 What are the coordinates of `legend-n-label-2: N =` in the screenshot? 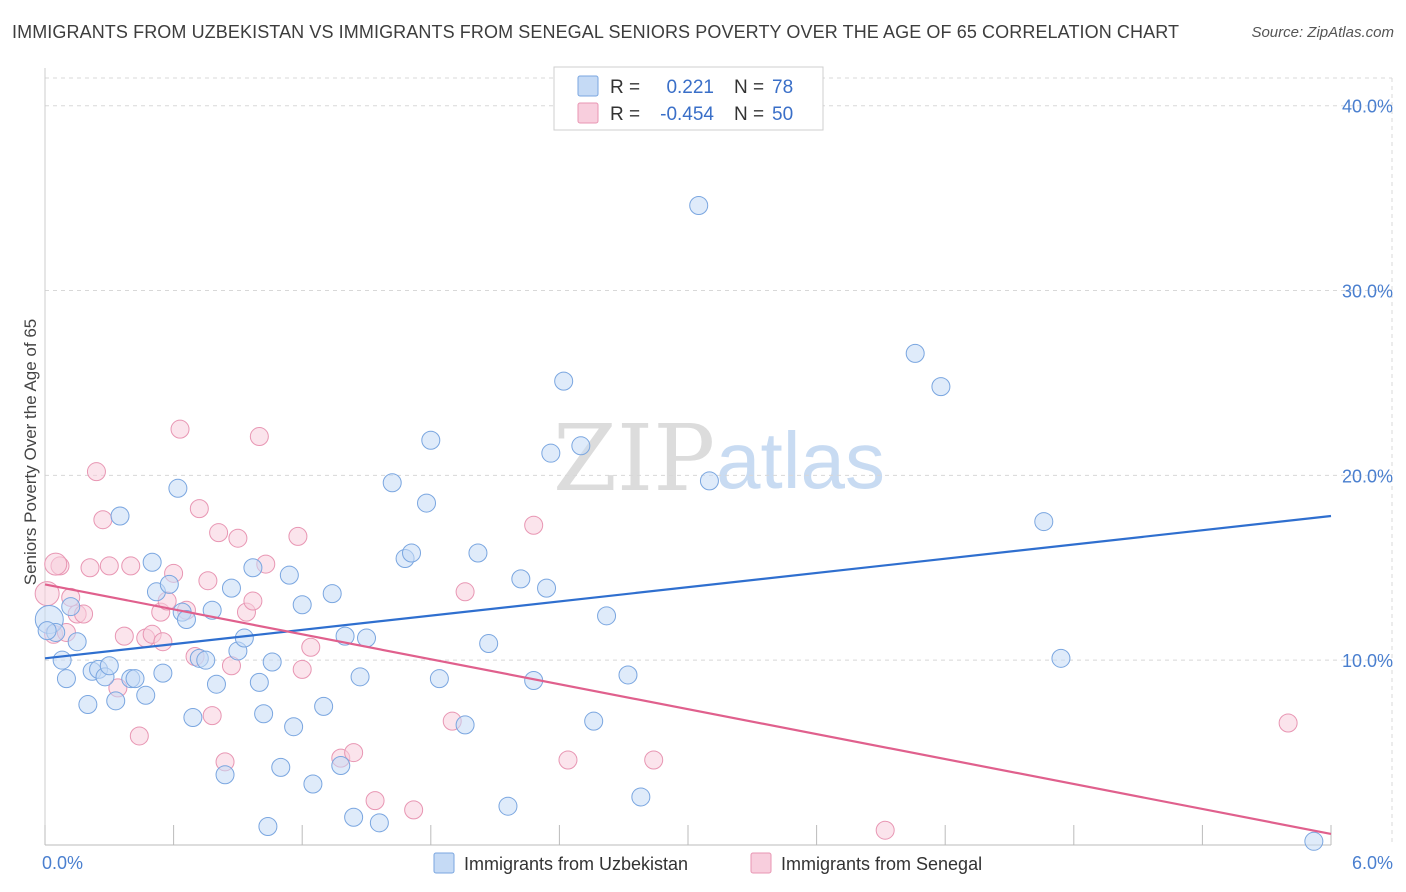 It's located at (749, 114).